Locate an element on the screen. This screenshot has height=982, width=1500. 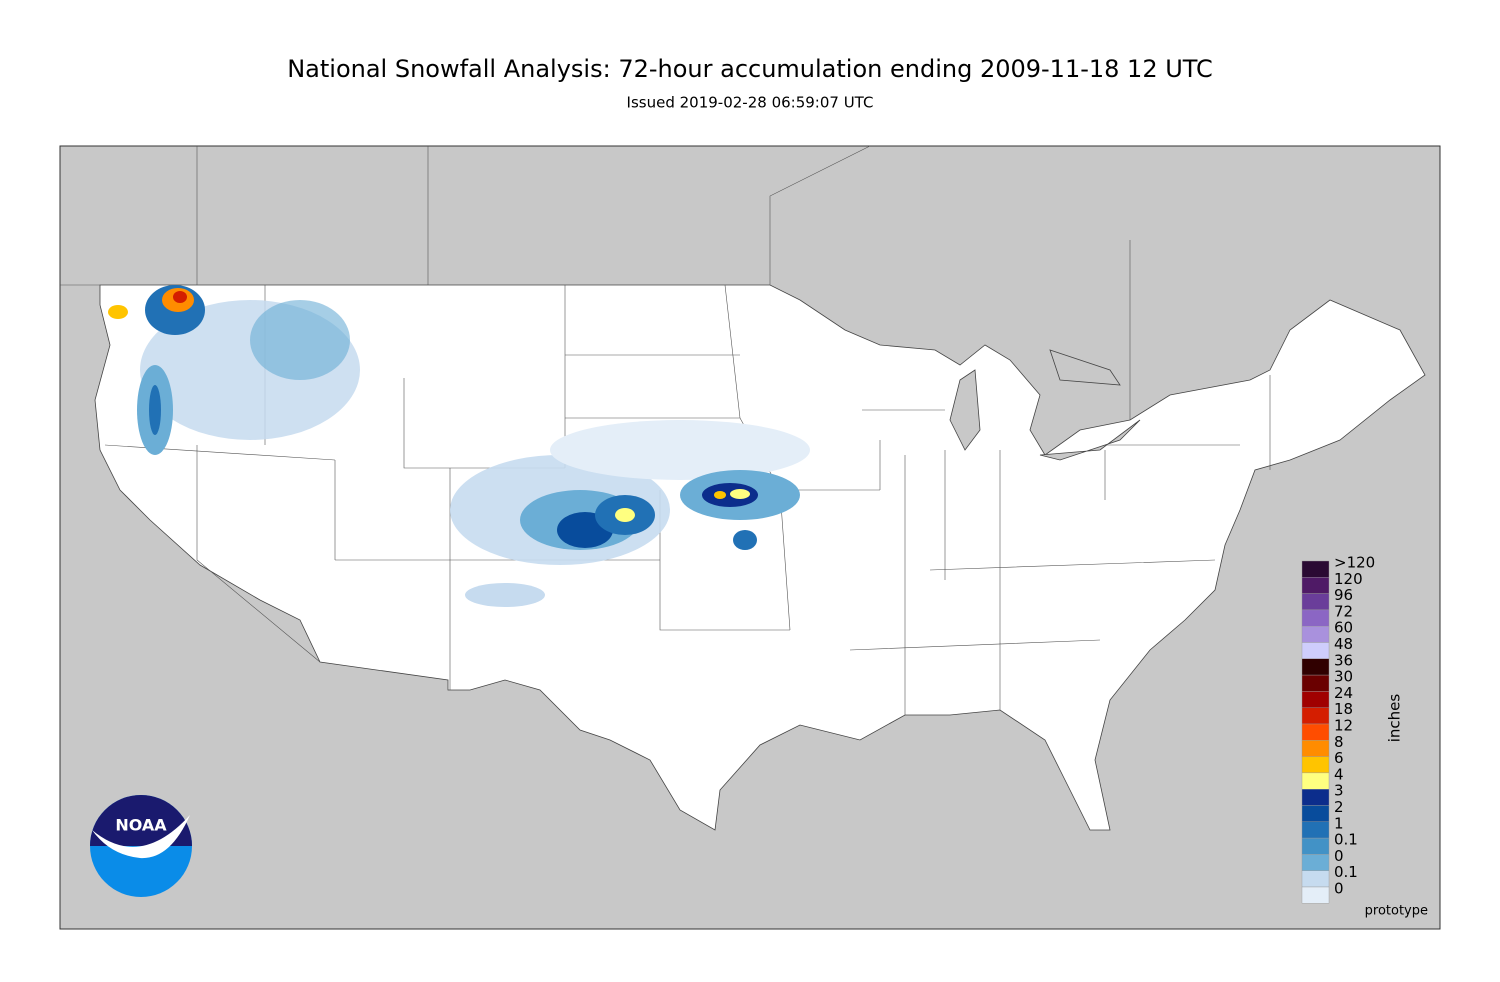
logo-swoosh is located at coordinates (141, 837).